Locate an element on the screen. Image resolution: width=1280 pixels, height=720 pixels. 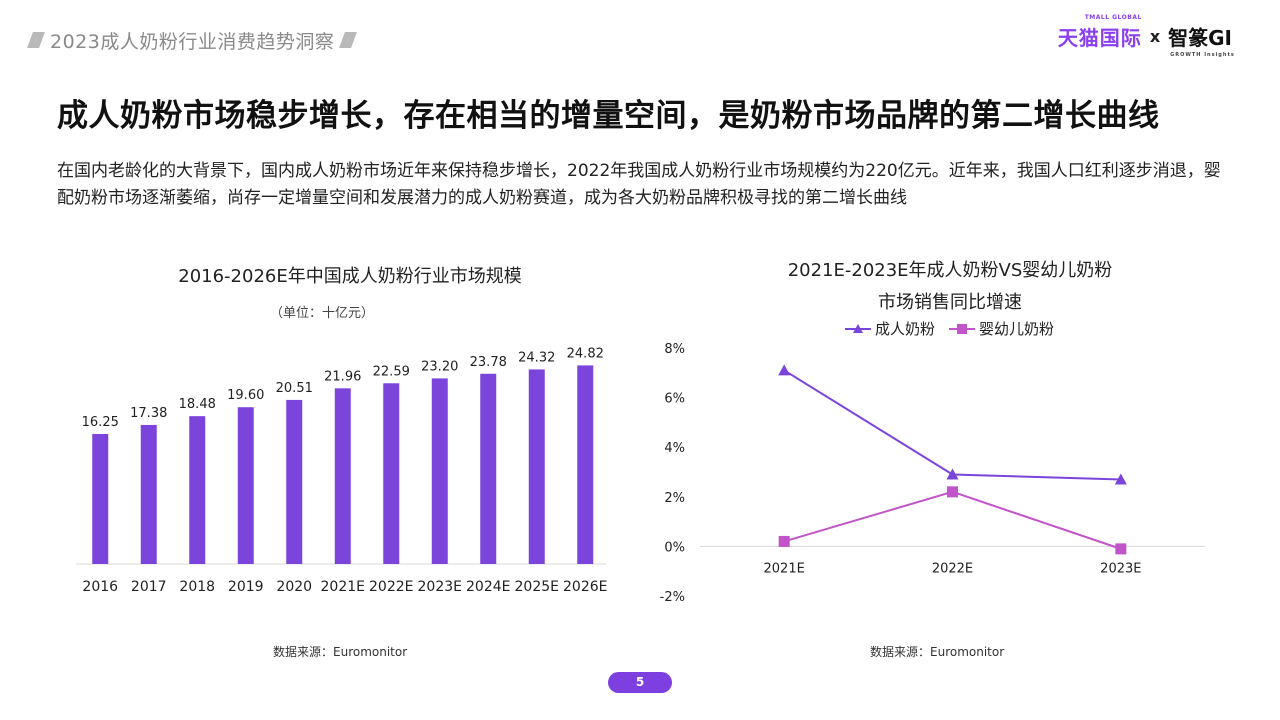
tmall-logo: 天猫国际 TMALL GLOBAL is located at coordinates (1099, 32).